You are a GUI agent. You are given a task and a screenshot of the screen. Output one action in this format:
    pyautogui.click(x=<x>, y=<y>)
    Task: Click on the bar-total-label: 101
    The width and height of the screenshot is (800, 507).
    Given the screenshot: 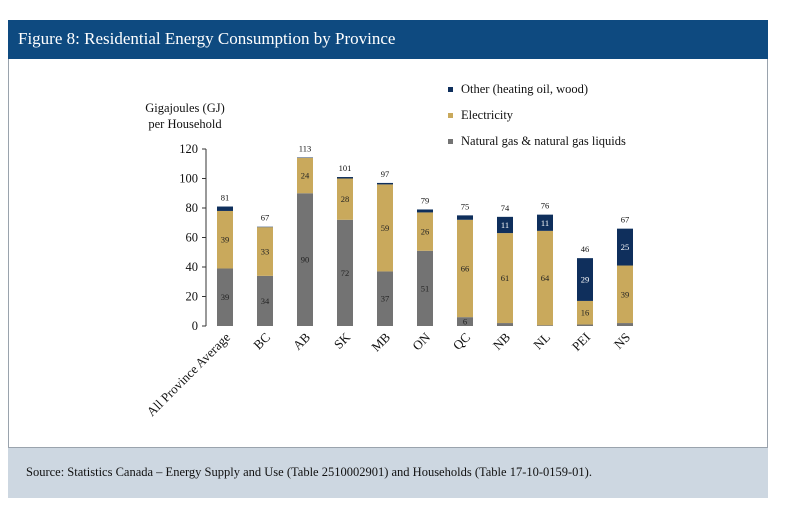 What is the action you would take?
    pyautogui.click(x=345, y=168)
    